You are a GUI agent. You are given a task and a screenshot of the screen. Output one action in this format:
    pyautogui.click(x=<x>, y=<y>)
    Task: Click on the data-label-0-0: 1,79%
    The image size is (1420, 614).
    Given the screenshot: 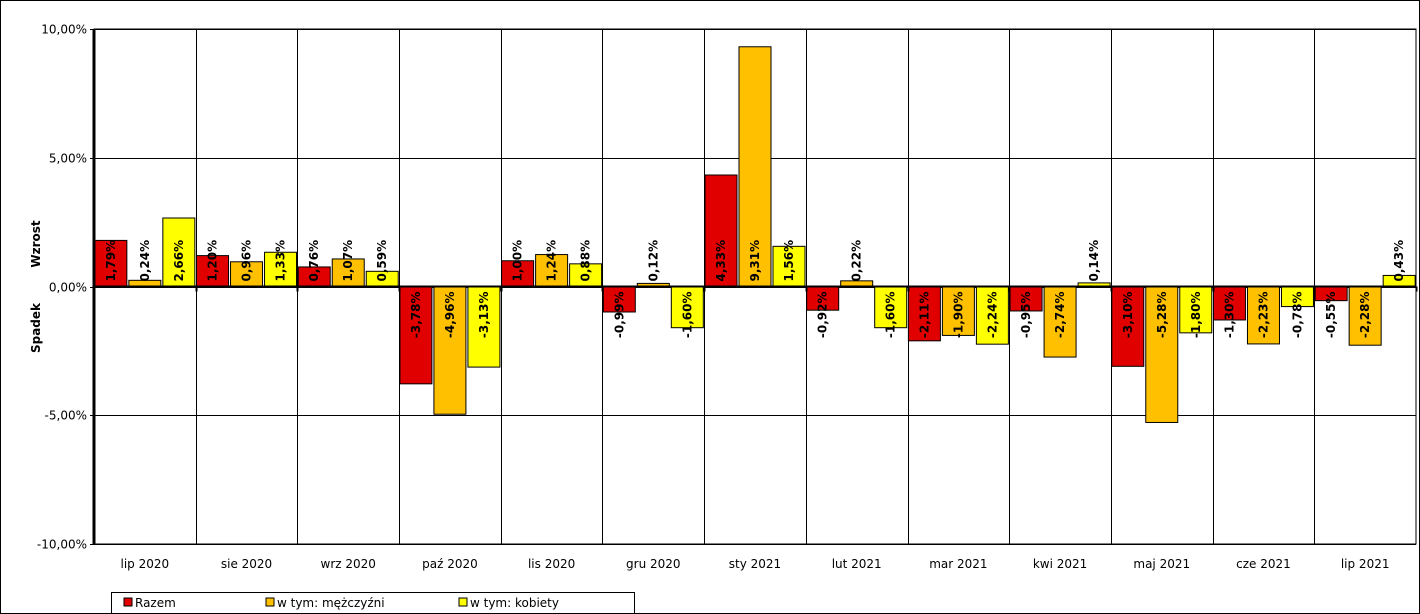 What is the action you would take?
    pyautogui.click(x=111, y=261)
    